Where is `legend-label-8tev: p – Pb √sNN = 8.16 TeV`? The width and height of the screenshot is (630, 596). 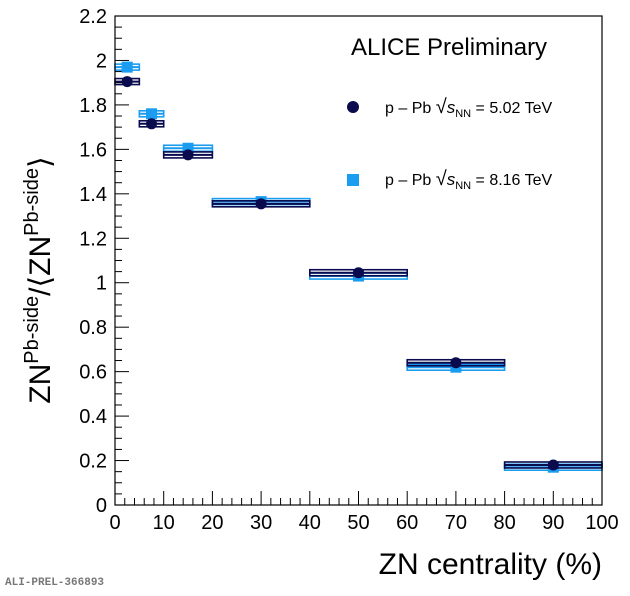 legend-label-8tev: p – Pb √sNN = 8.16 TeV is located at coordinates (469, 180).